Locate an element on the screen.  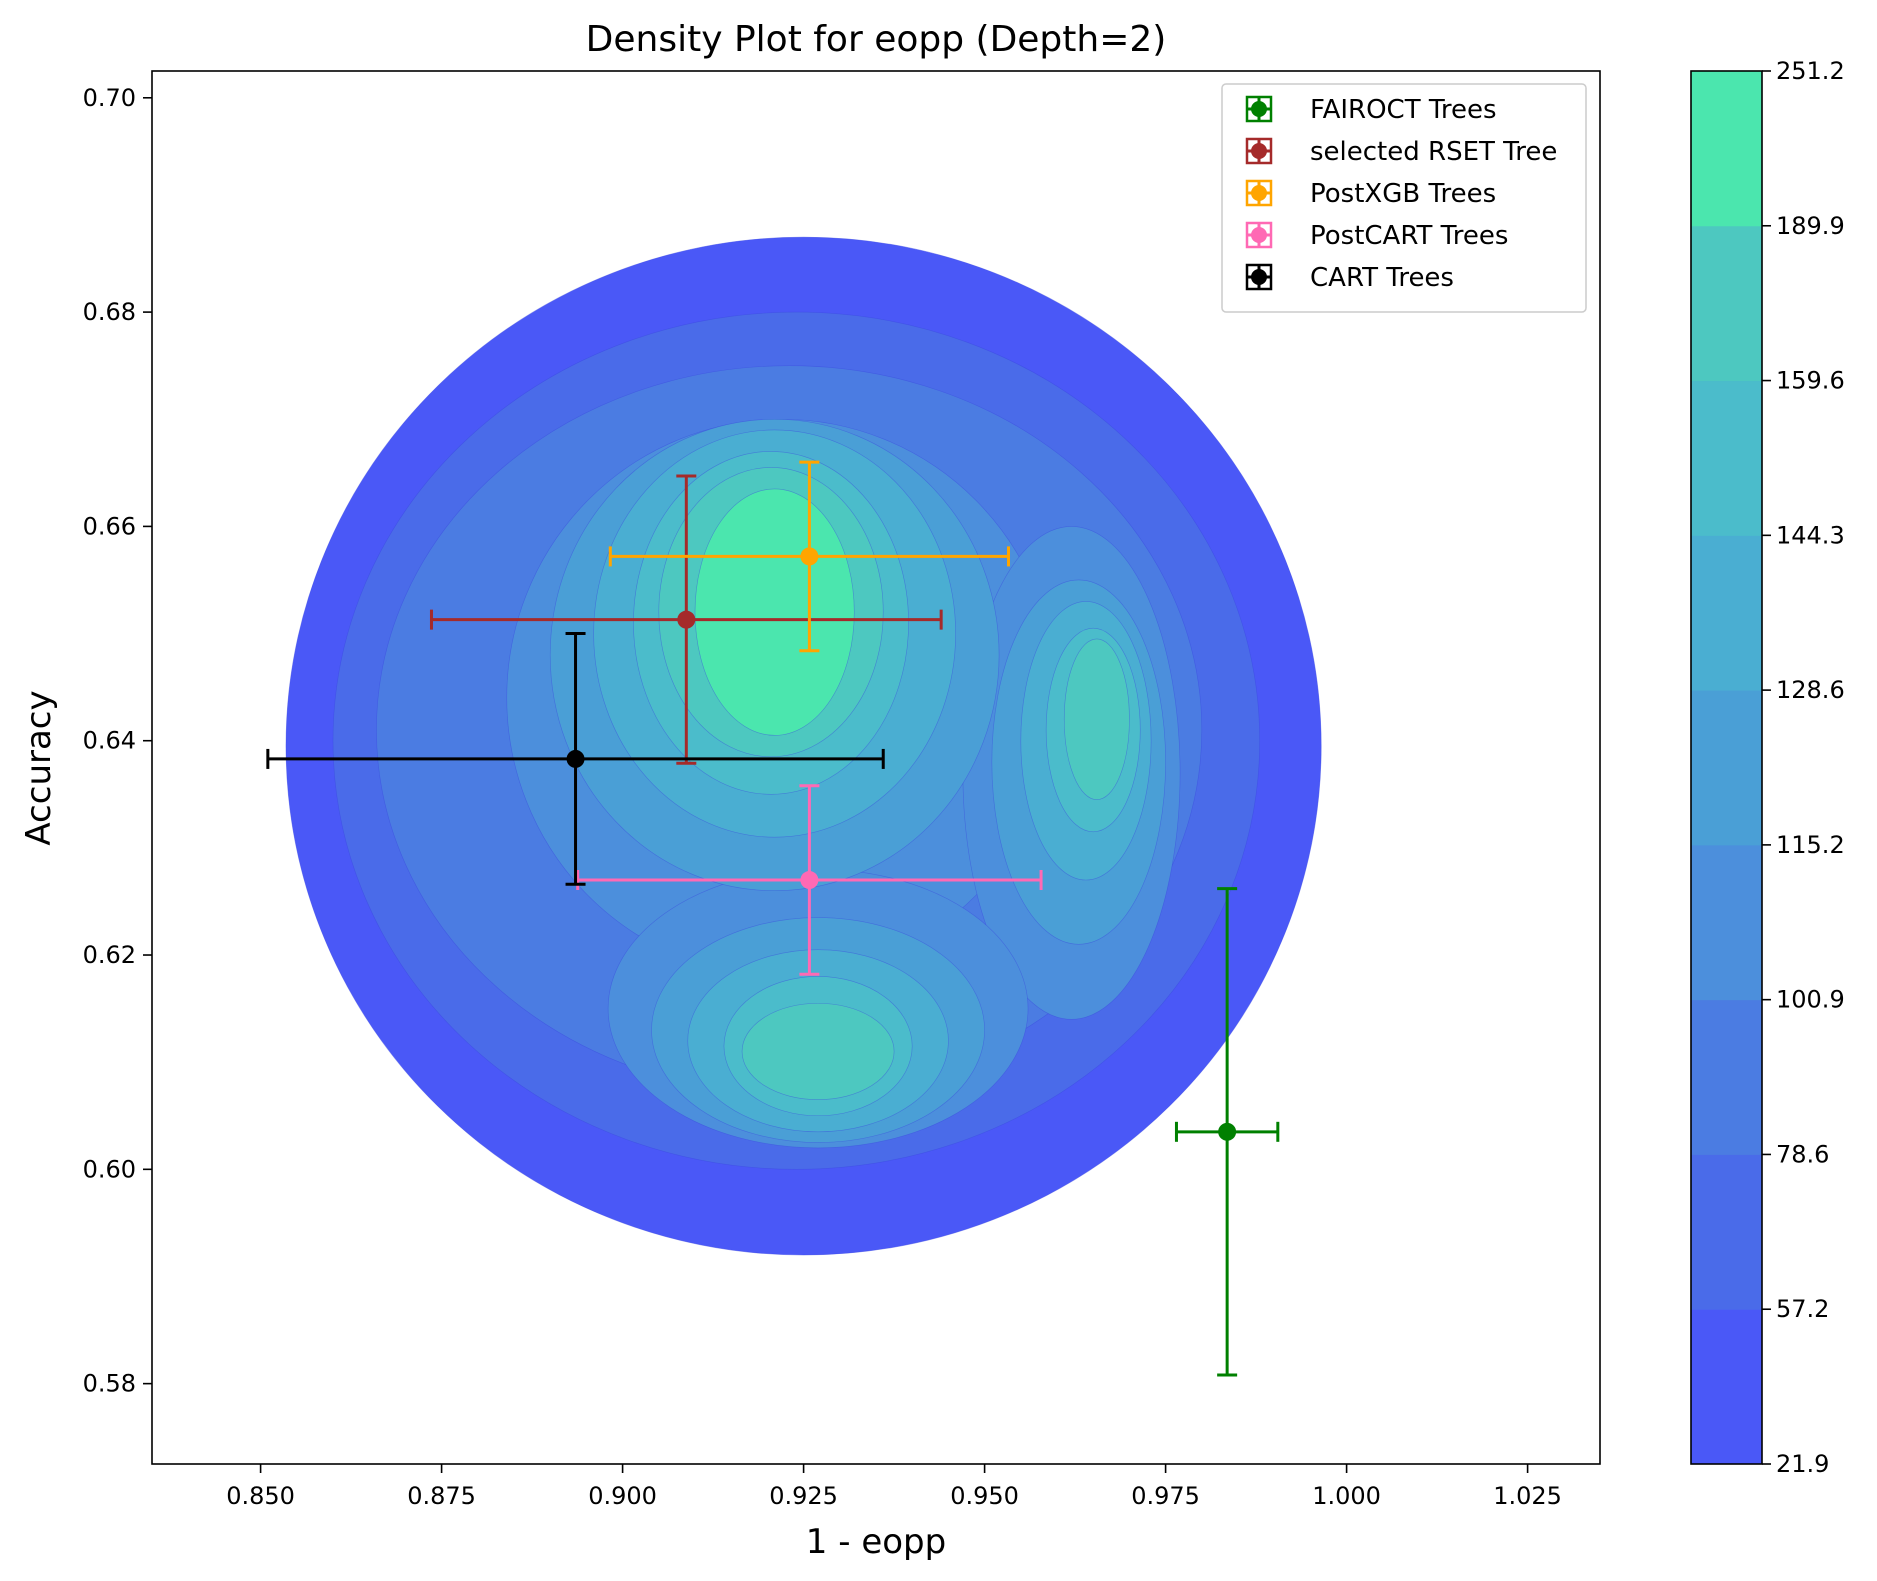
y-tick-label-5: 0.68 is located at coordinates (109, 312).